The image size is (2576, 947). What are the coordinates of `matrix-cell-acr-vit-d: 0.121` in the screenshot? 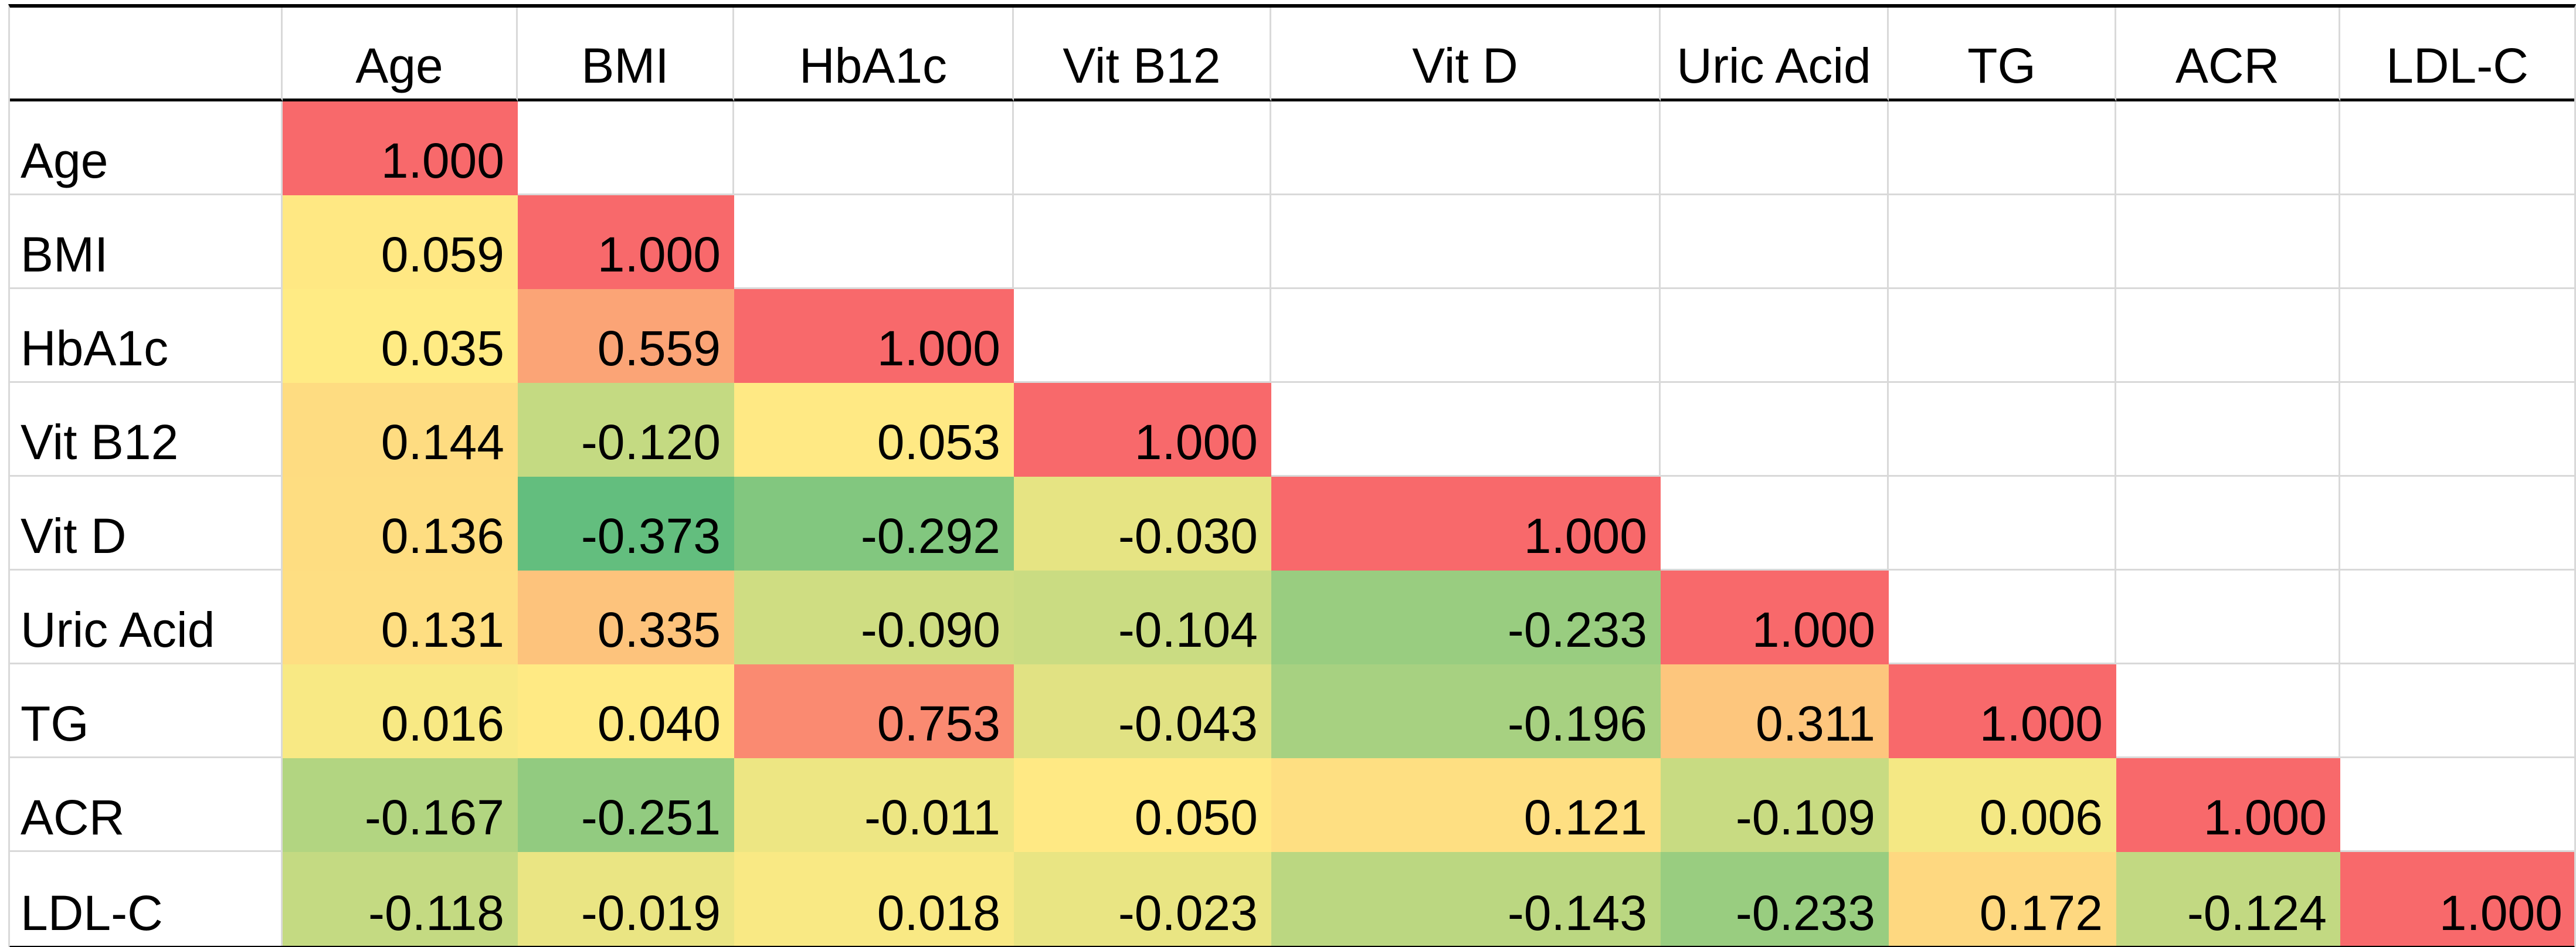 It's located at (1466, 805).